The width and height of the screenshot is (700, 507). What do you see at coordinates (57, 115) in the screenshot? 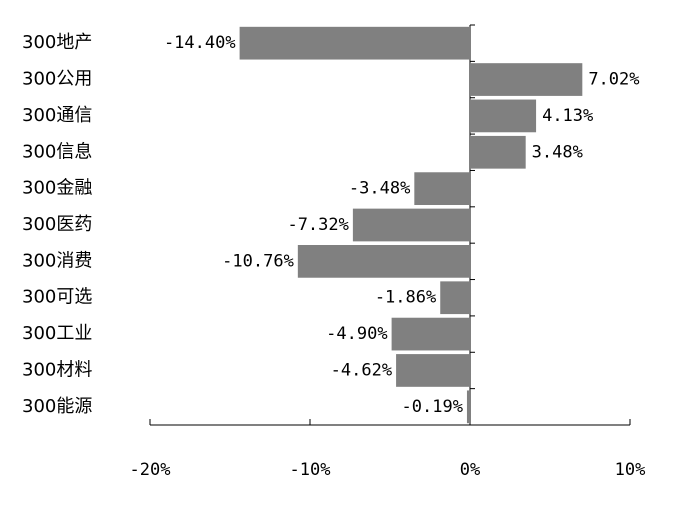
I see `category-label: 300通信` at bounding box center [57, 115].